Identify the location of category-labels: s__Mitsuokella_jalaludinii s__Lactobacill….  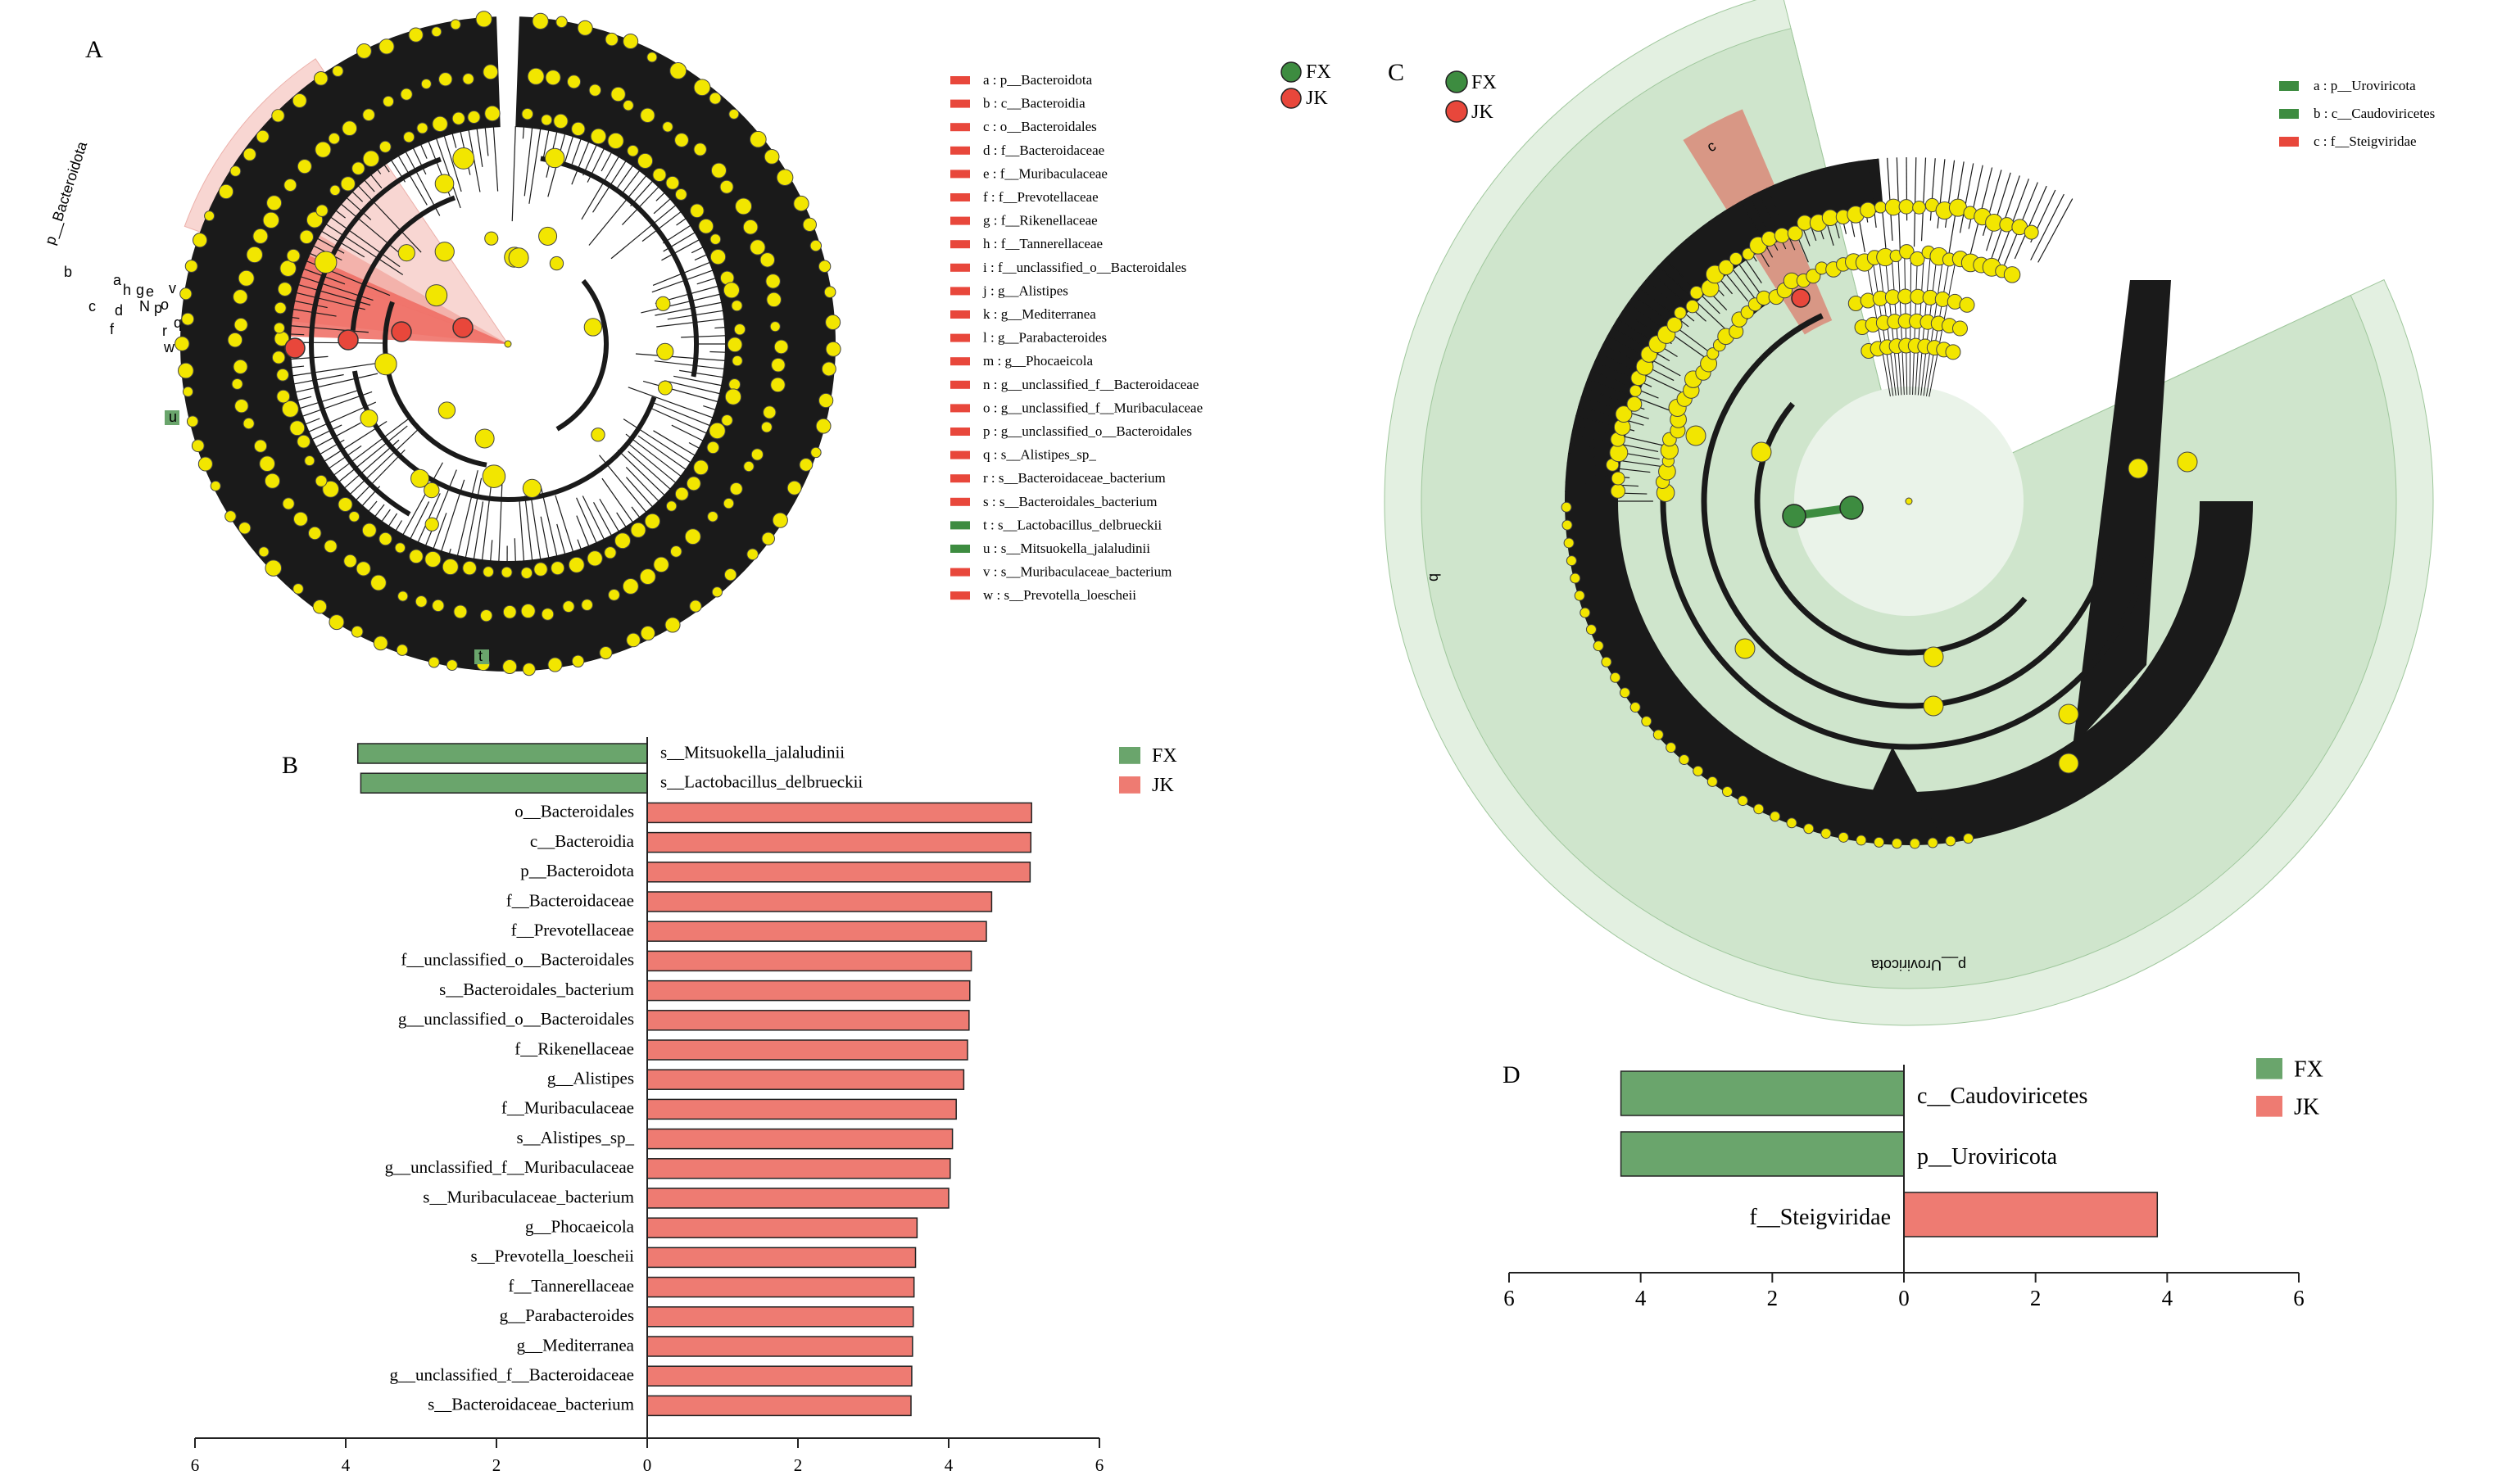
(624, 1078).